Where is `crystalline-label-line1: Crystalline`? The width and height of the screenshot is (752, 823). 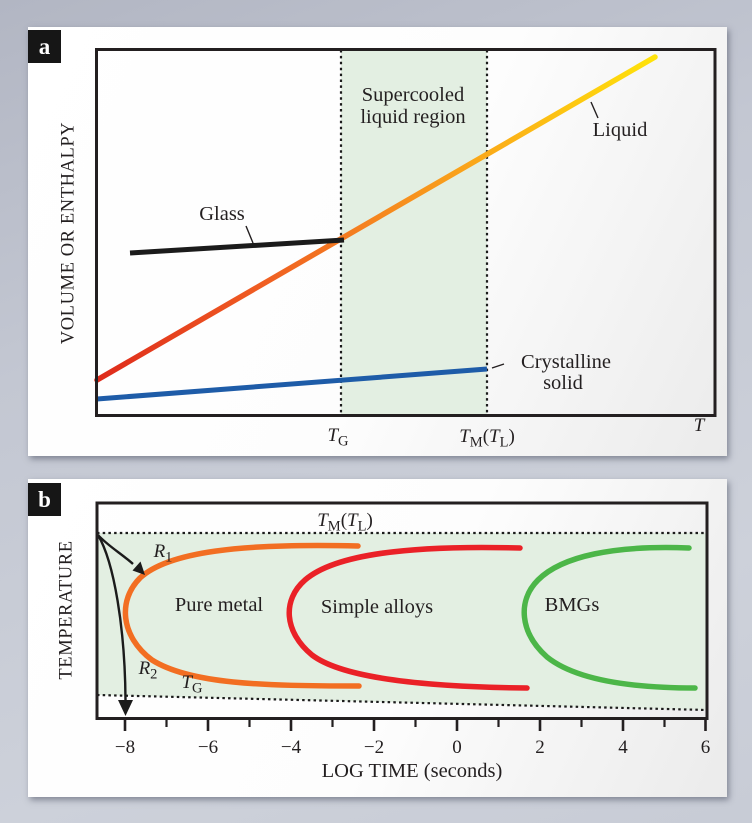 crystalline-label-line1: Crystalline is located at coordinates (566, 362).